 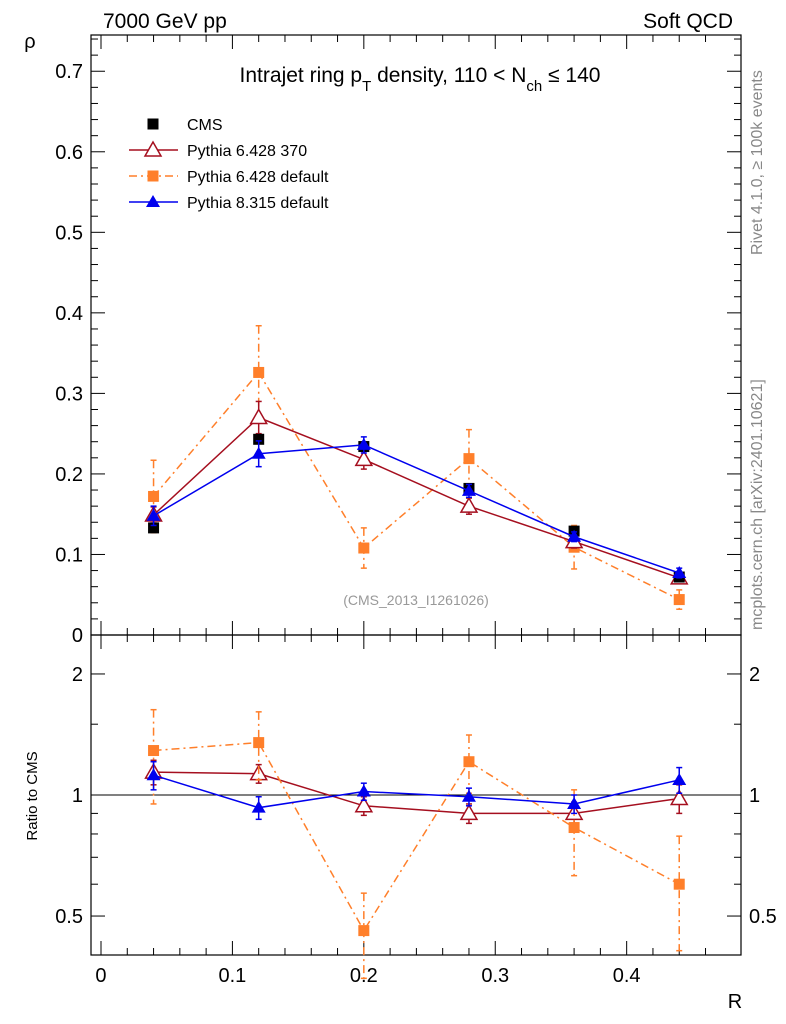 What do you see at coordinates (754, 675) in the screenshot?
I see `ratio-y-tick-label-right: 2` at bounding box center [754, 675].